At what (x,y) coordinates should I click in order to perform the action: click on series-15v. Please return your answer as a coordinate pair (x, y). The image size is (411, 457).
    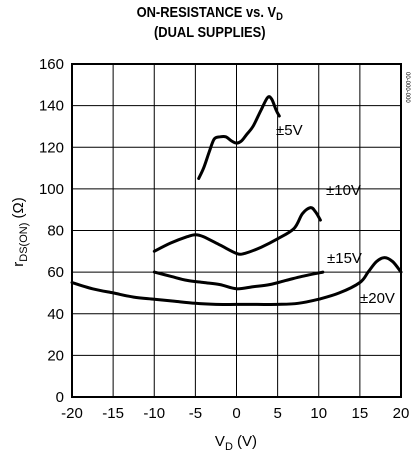
    Looking at the image, I should click on (238, 280).